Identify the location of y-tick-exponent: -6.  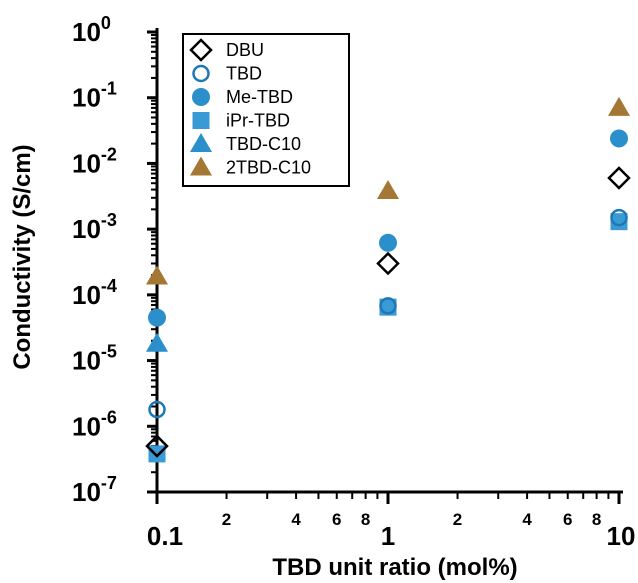
(109, 417).